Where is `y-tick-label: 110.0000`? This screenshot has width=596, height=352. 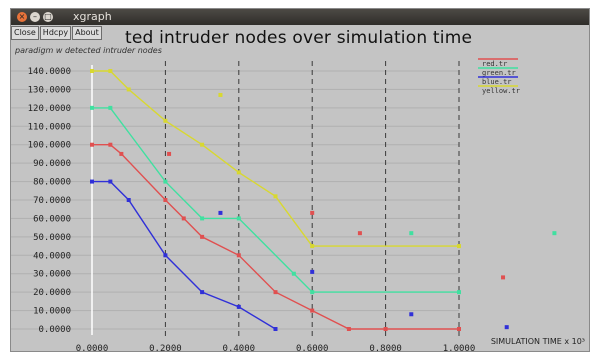
y-tick-label: 110.0000 is located at coordinates (49, 127).